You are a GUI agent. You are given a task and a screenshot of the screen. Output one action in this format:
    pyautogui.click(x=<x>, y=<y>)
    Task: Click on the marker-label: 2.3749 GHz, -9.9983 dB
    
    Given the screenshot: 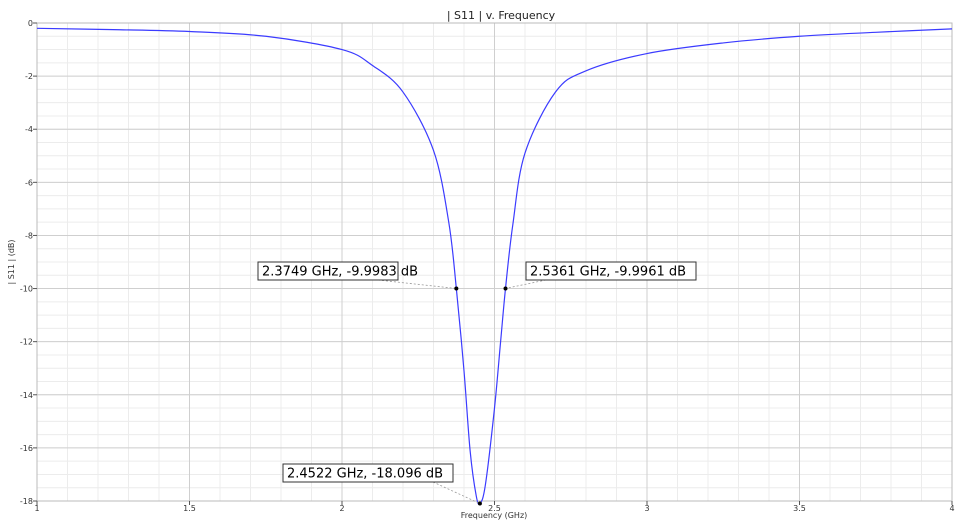 What is the action you would take?
    pyautogui.click(x=340, y=272)
    